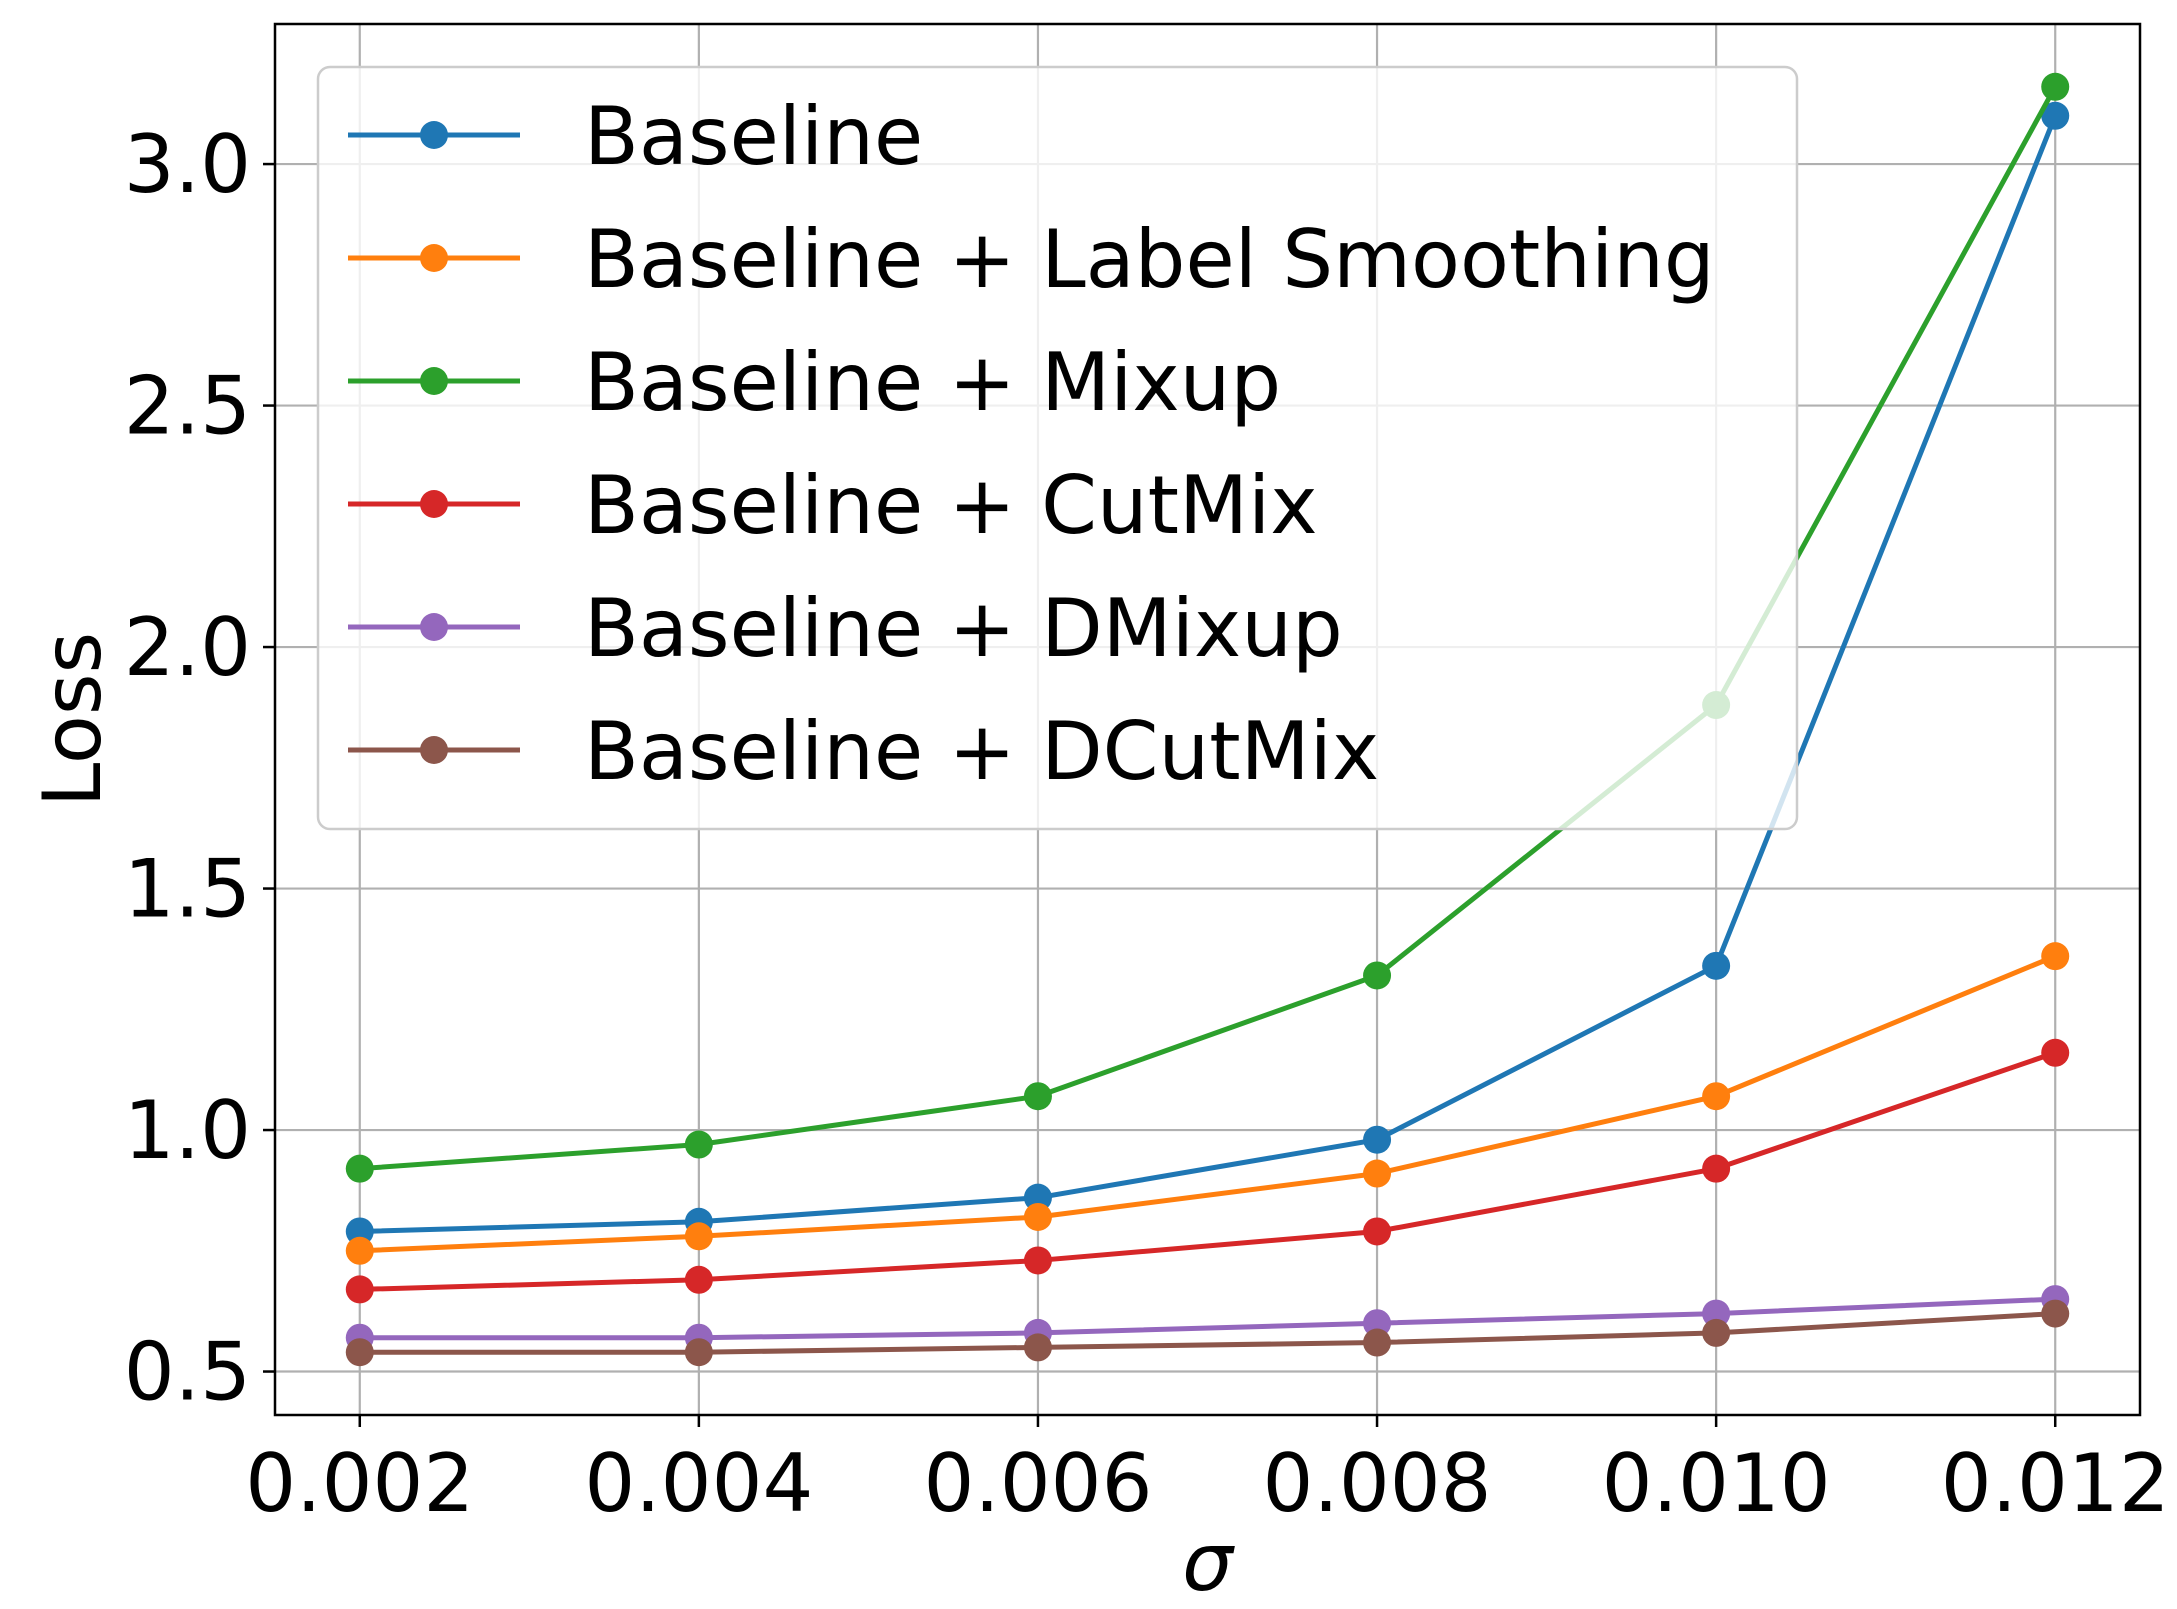  I want to click on y-tick-label: 2.5, so click(187, 406).